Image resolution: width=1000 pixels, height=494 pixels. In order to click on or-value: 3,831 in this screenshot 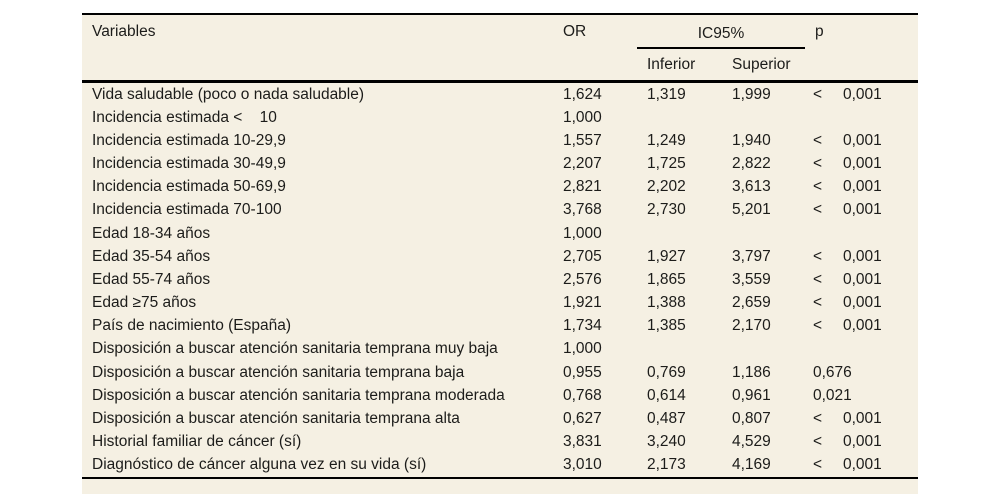, I will do `click(582, 442)`.